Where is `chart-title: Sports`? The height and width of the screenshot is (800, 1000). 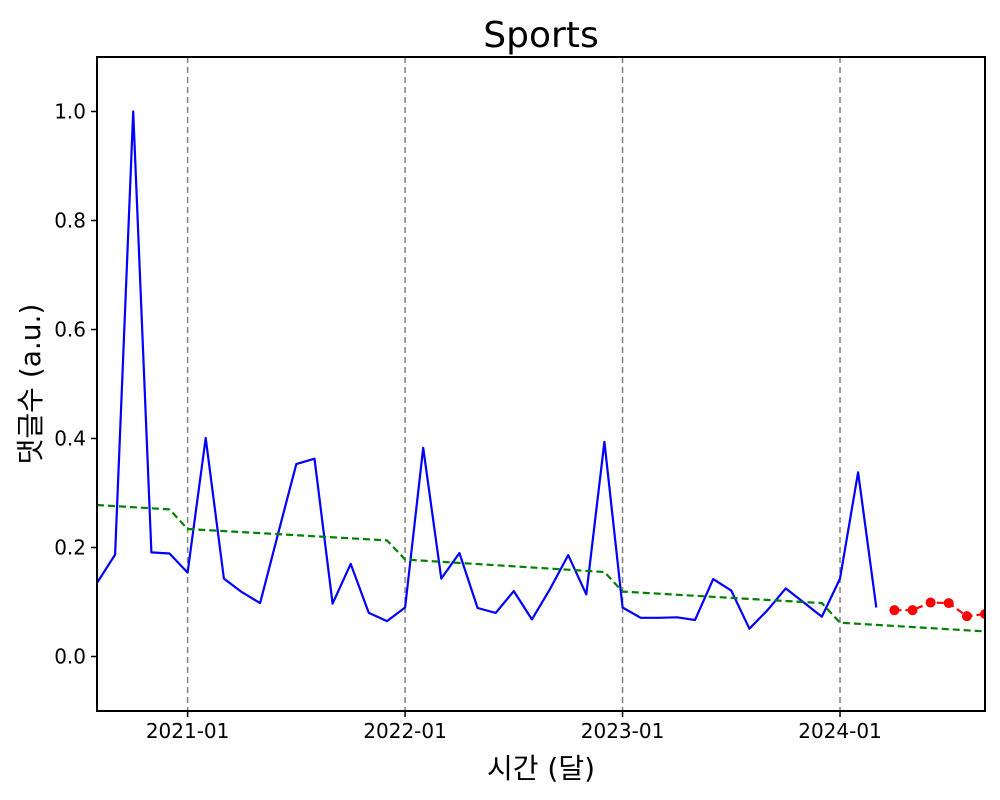
chart-title: Sports is located at coordinates (540, 35).